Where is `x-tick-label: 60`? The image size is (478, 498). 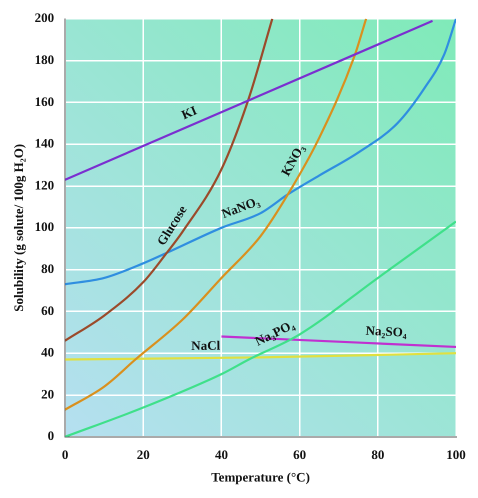
x-tick-label: 60 is located at coordinates (299, 454).